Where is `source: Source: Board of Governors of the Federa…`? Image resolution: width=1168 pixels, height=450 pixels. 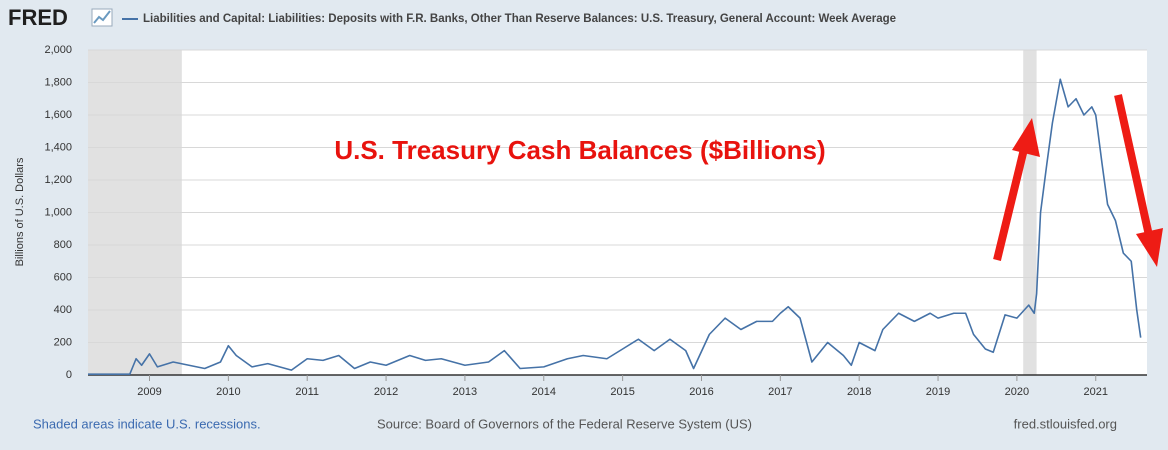
source: Source: Board of Governors of the Federa… is located at coordinates (564, 423).